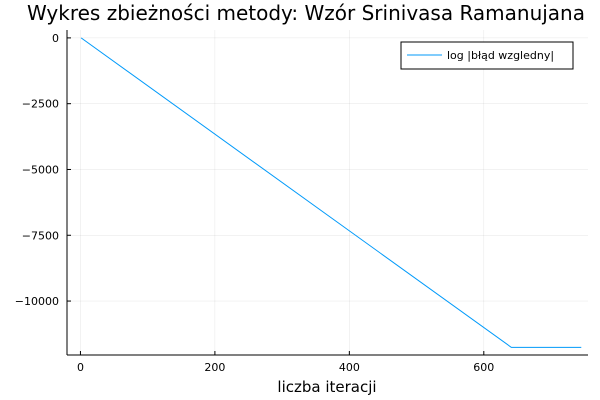 This screenshot has height=400, width=600. Describe the element at coordinates (349, 367) in the screenshot. I see `x-tick-label: 400` at that location.